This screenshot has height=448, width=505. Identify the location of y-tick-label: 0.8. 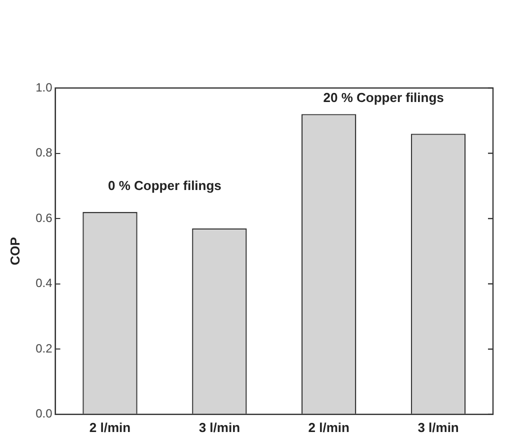
(44, 153).